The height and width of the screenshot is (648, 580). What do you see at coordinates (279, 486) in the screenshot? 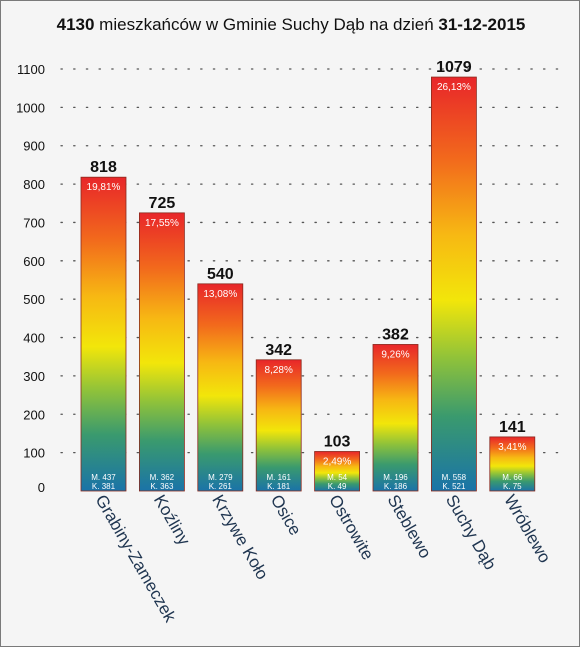
I see `female-count-label: K. 181` at bounding box center [279, 486].